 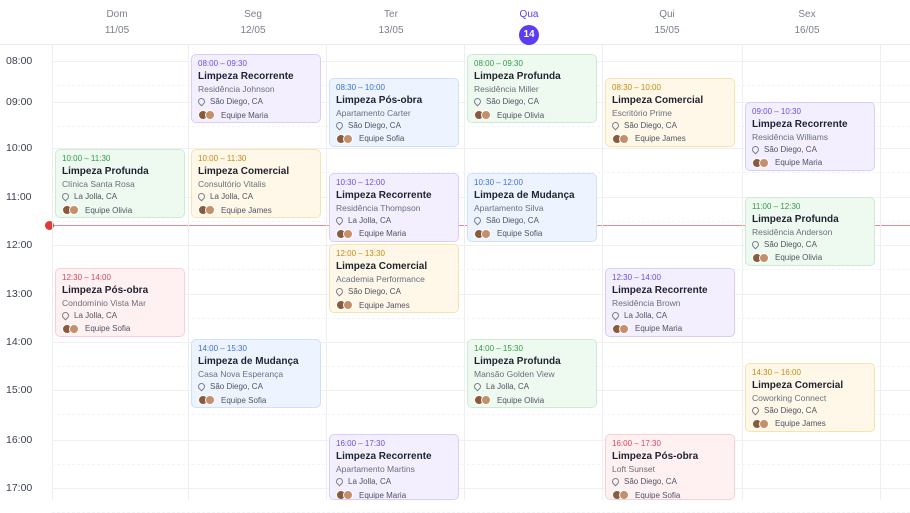 What do you see at coordinates (646, 302) in the screenshot?
I see `event-place: Residência Brown` at bounding box center [646, 302].